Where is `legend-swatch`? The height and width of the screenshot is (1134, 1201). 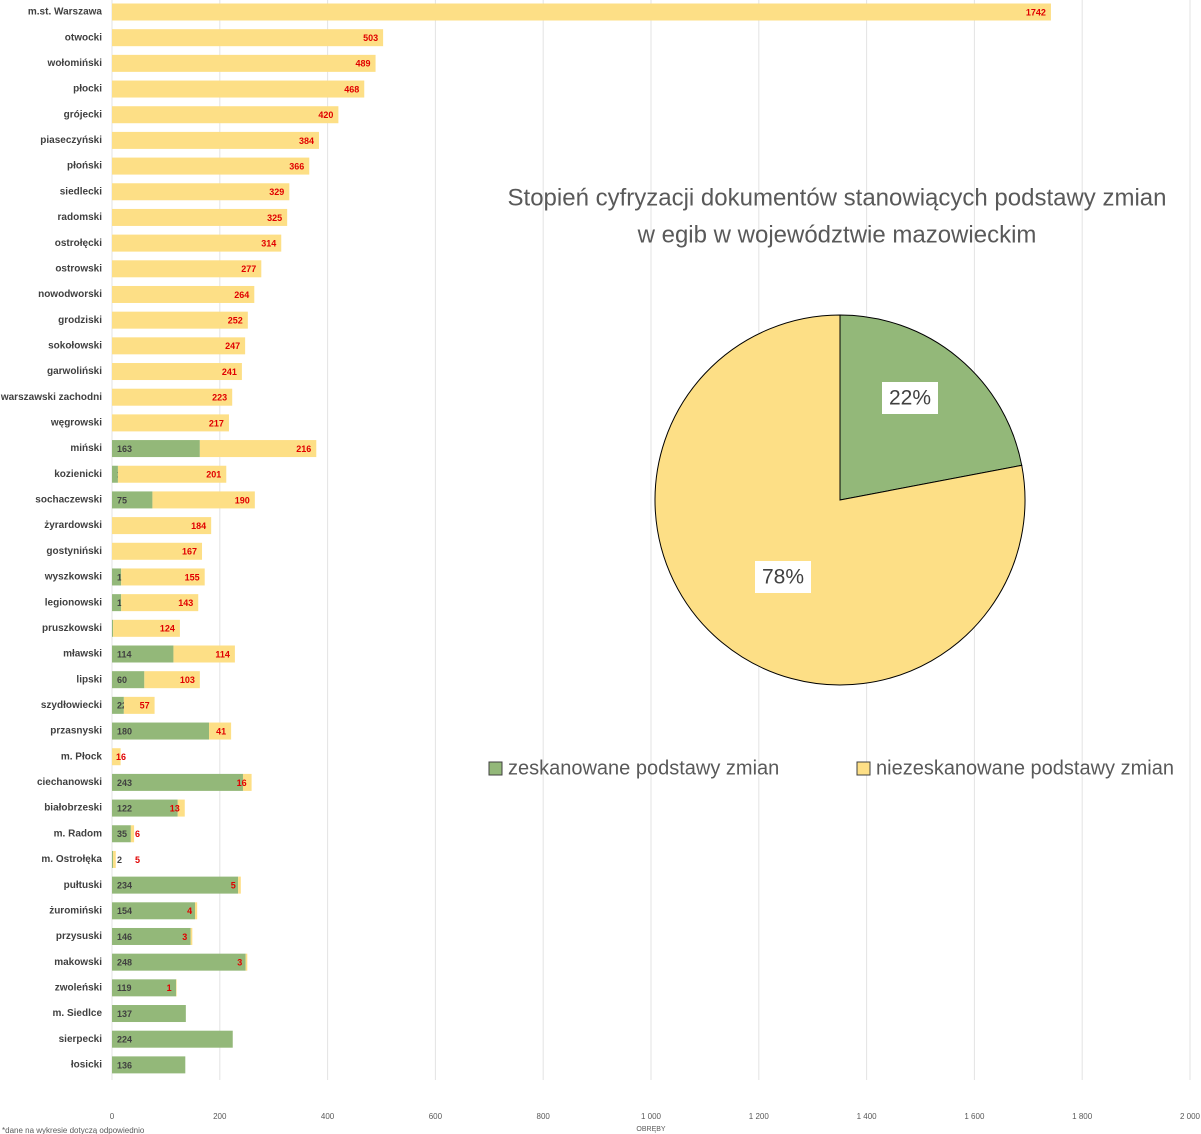
legend-swatch is located at coordinates (863, 768).